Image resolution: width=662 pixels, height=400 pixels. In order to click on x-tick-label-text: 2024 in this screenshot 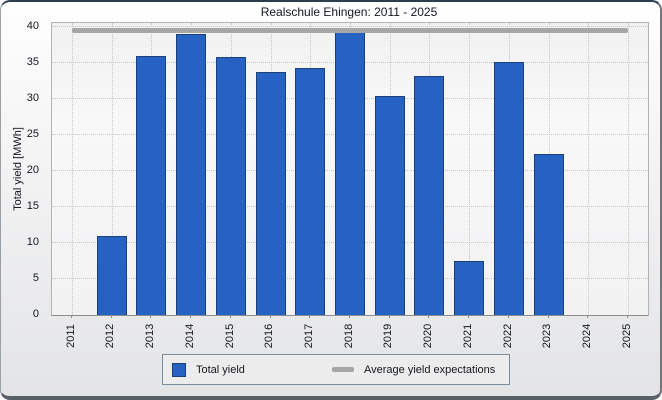, I will do `click(587, 336)`.